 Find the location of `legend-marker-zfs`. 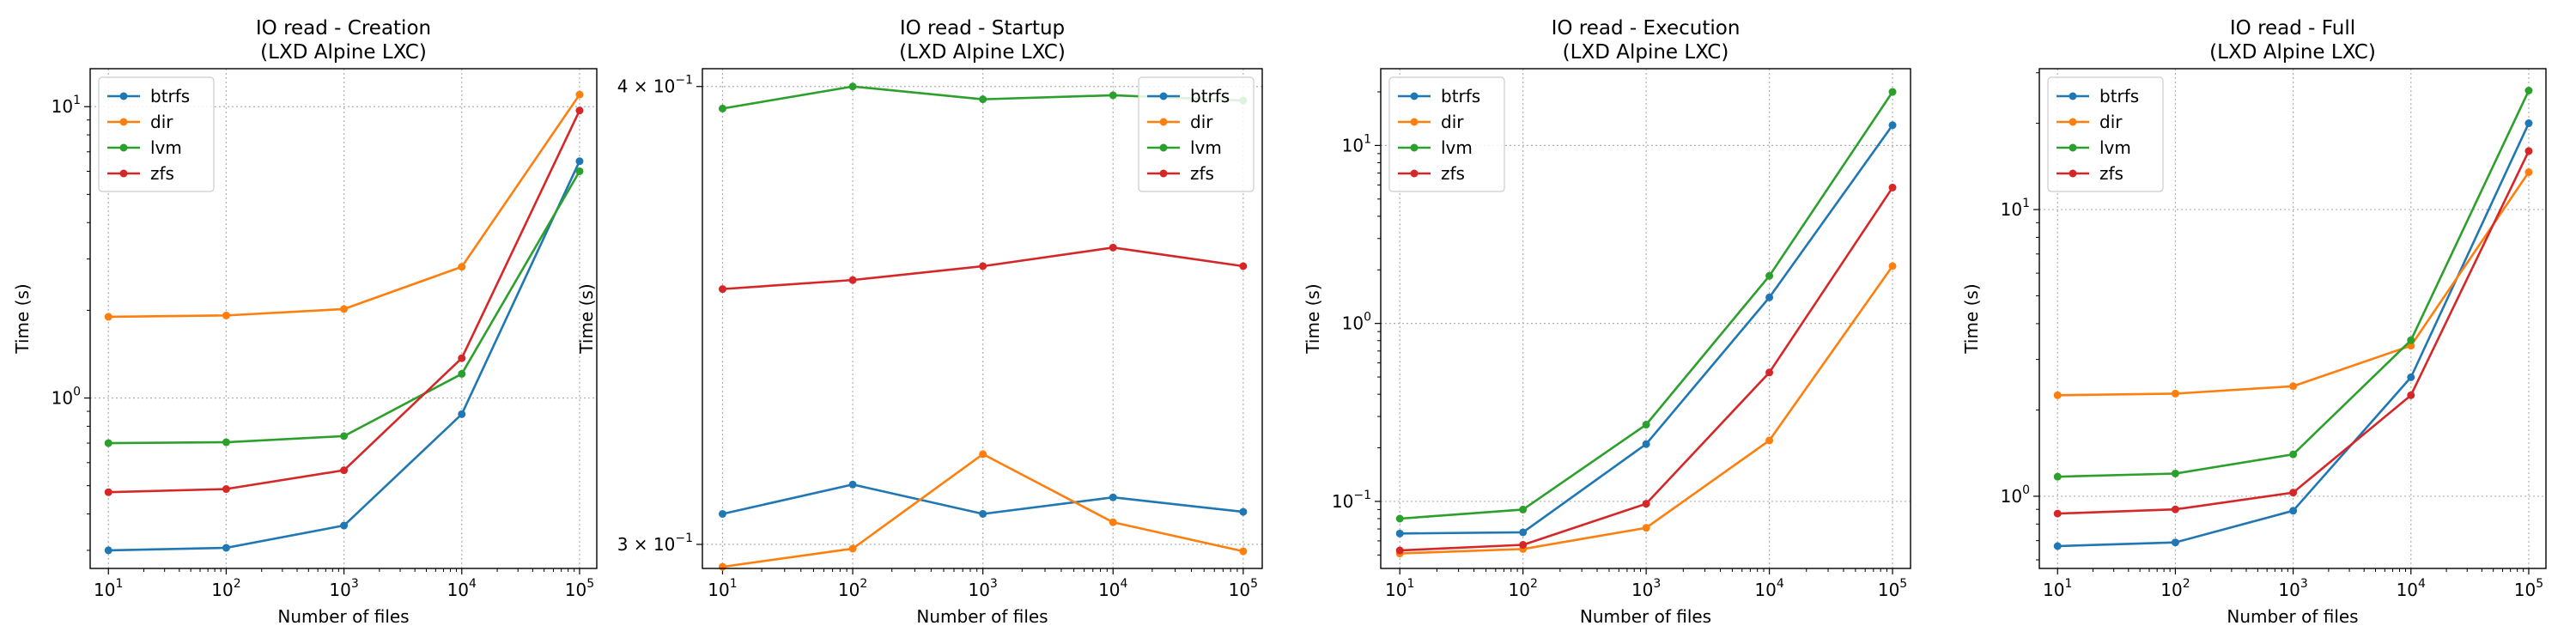

legend-marker-zfs is located at coordinates (1415, 174).